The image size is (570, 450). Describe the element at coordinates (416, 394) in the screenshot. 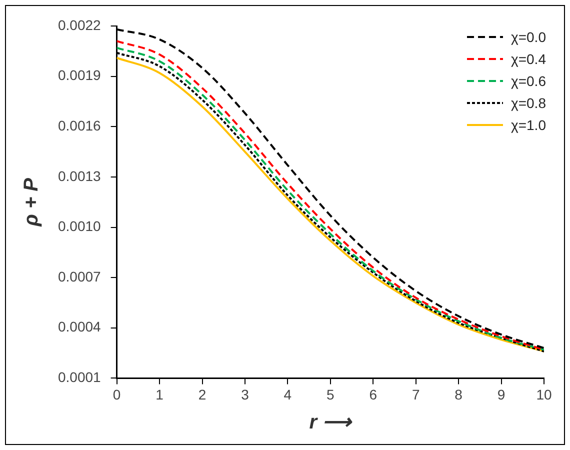

I see `x-tick-label: 7` at that location.